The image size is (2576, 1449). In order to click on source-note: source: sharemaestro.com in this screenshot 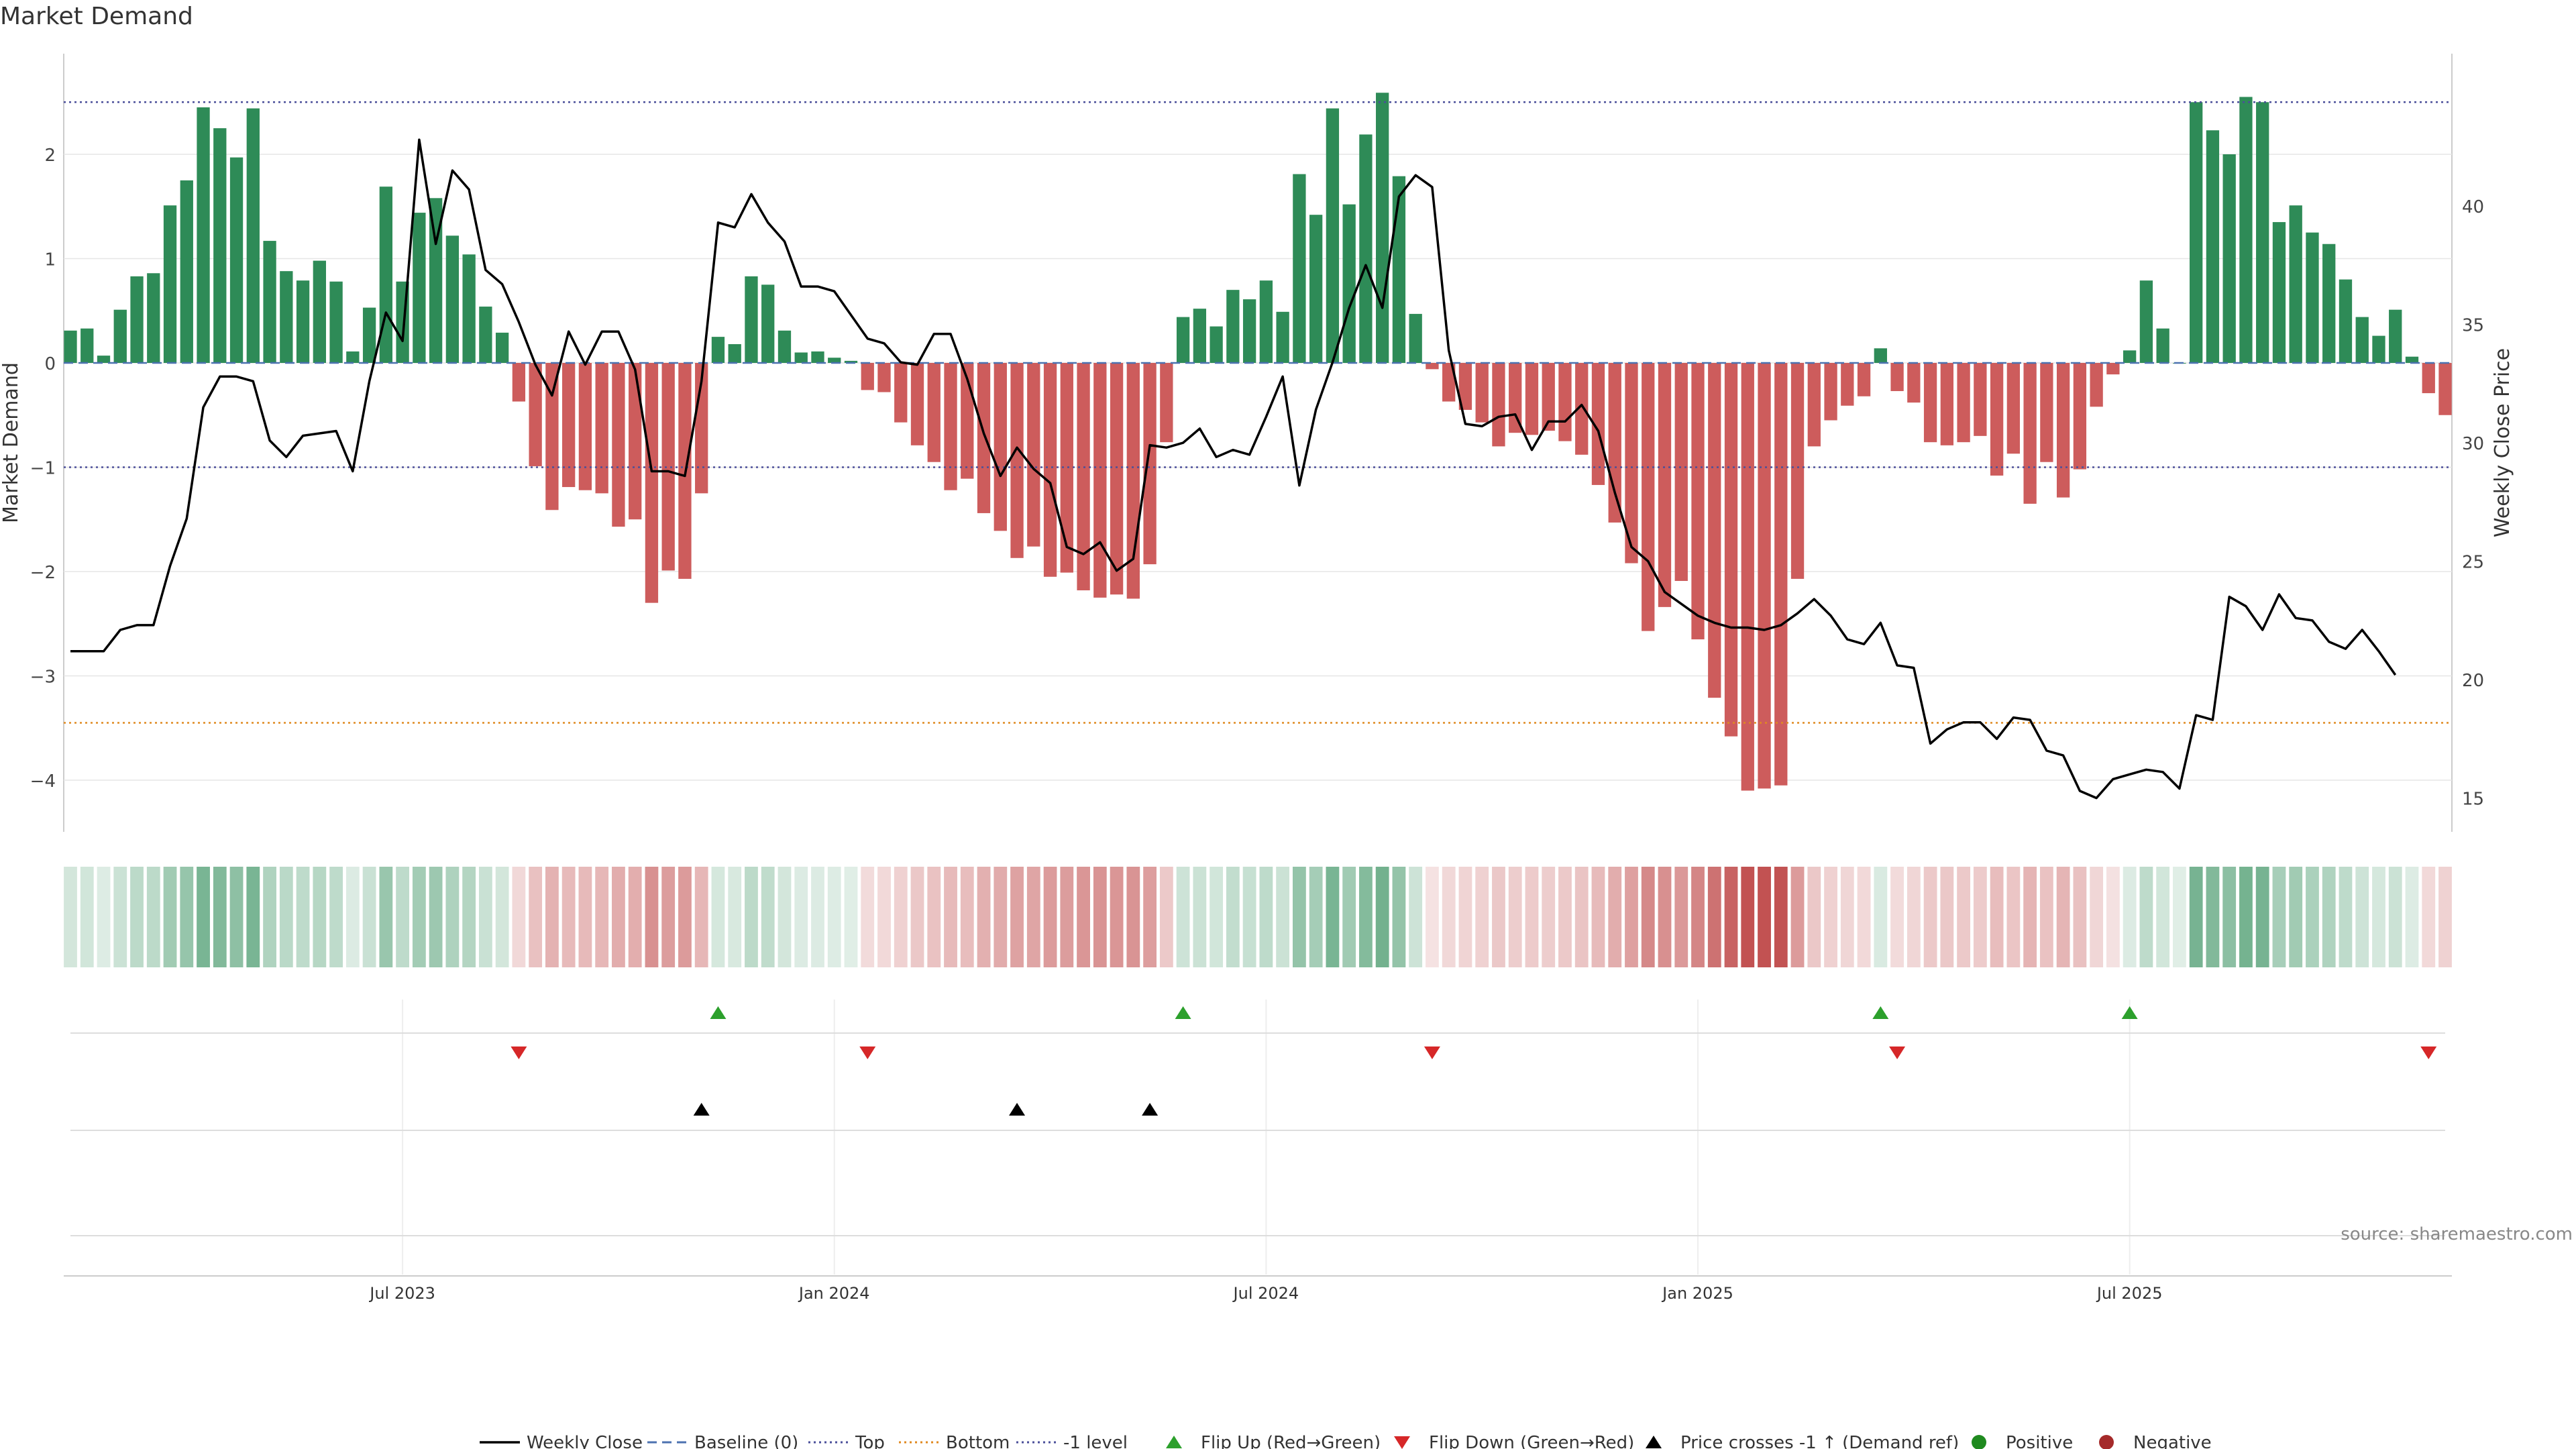, I will do `click(2457, 1234)`.